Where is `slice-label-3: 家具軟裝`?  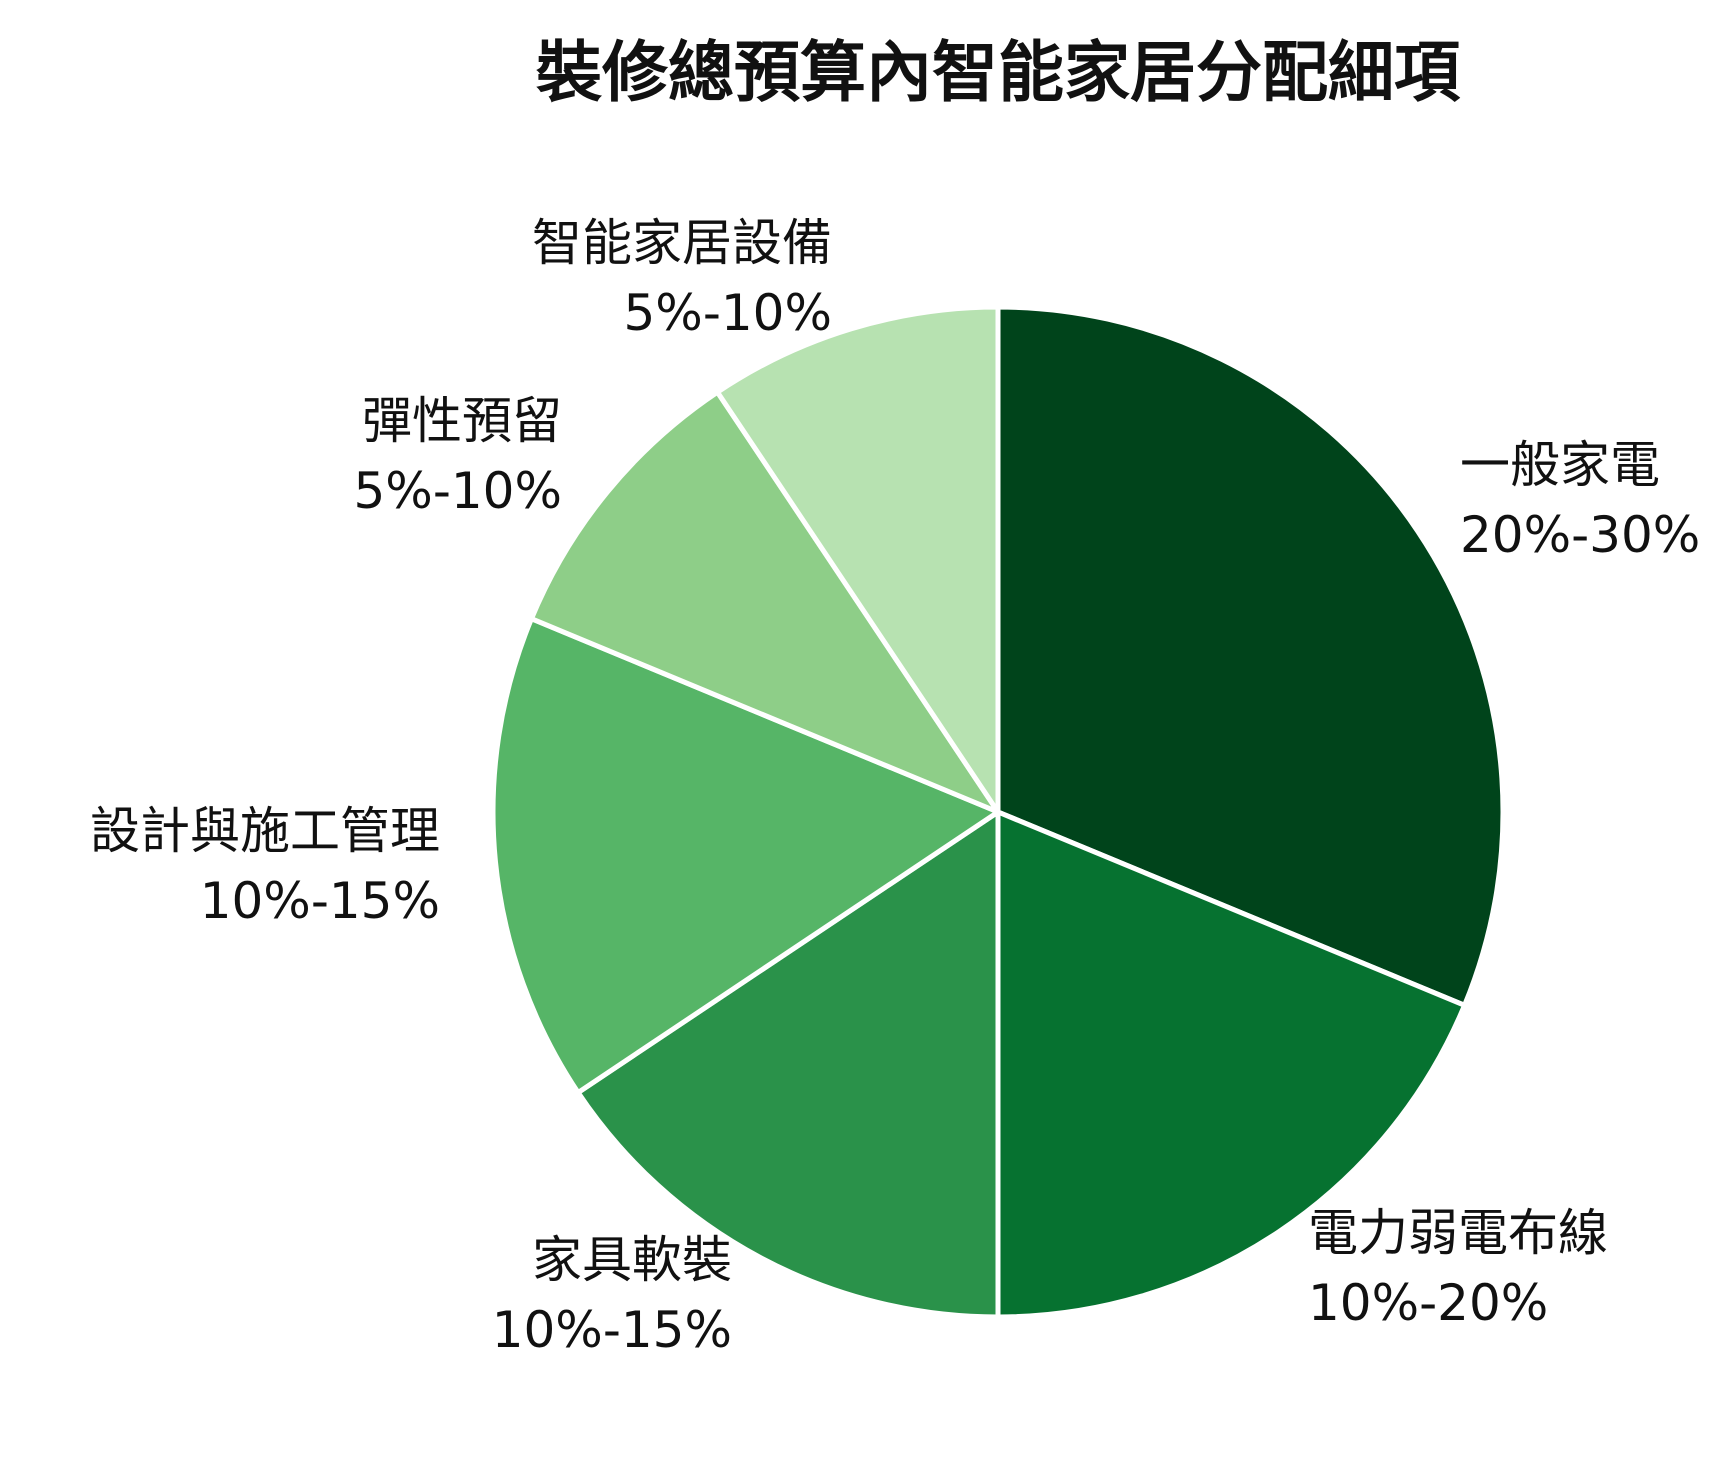
slice-label-3: 家具軟裝 is located at coordinates (632, 1260).